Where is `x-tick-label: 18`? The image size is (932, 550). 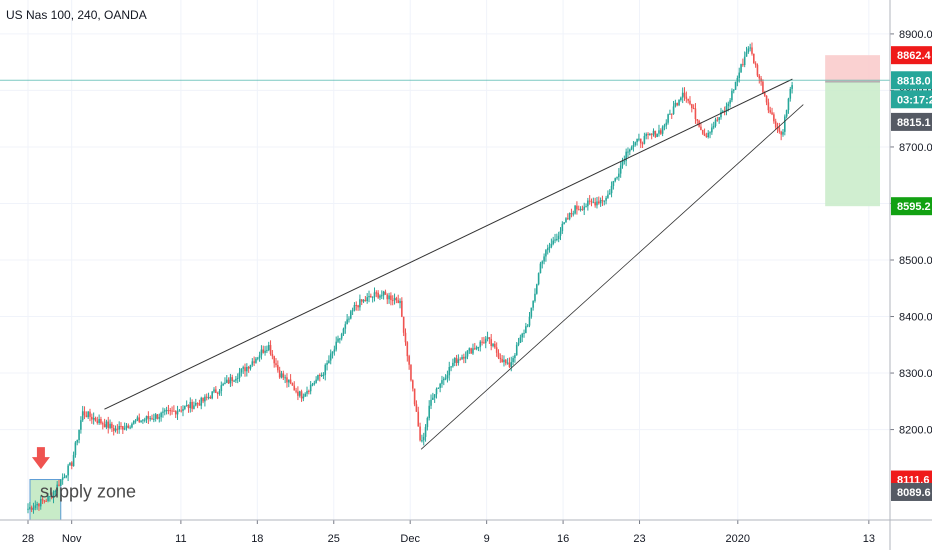 x-tick-label: 18 is located at coordinates (257, 539).